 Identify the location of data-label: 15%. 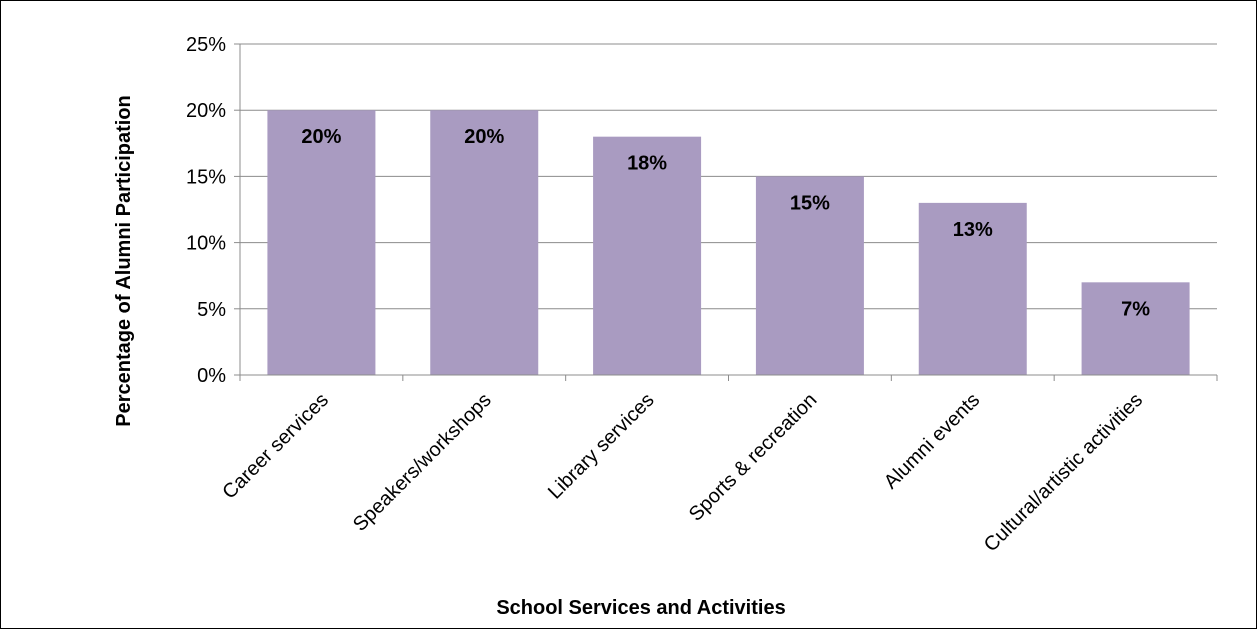
(810, 203).